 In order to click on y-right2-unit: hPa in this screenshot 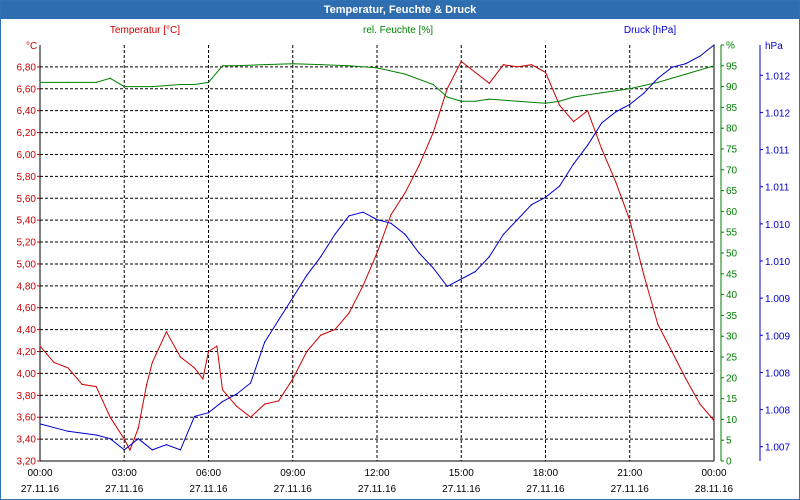, I will do `click(774, 46)`.